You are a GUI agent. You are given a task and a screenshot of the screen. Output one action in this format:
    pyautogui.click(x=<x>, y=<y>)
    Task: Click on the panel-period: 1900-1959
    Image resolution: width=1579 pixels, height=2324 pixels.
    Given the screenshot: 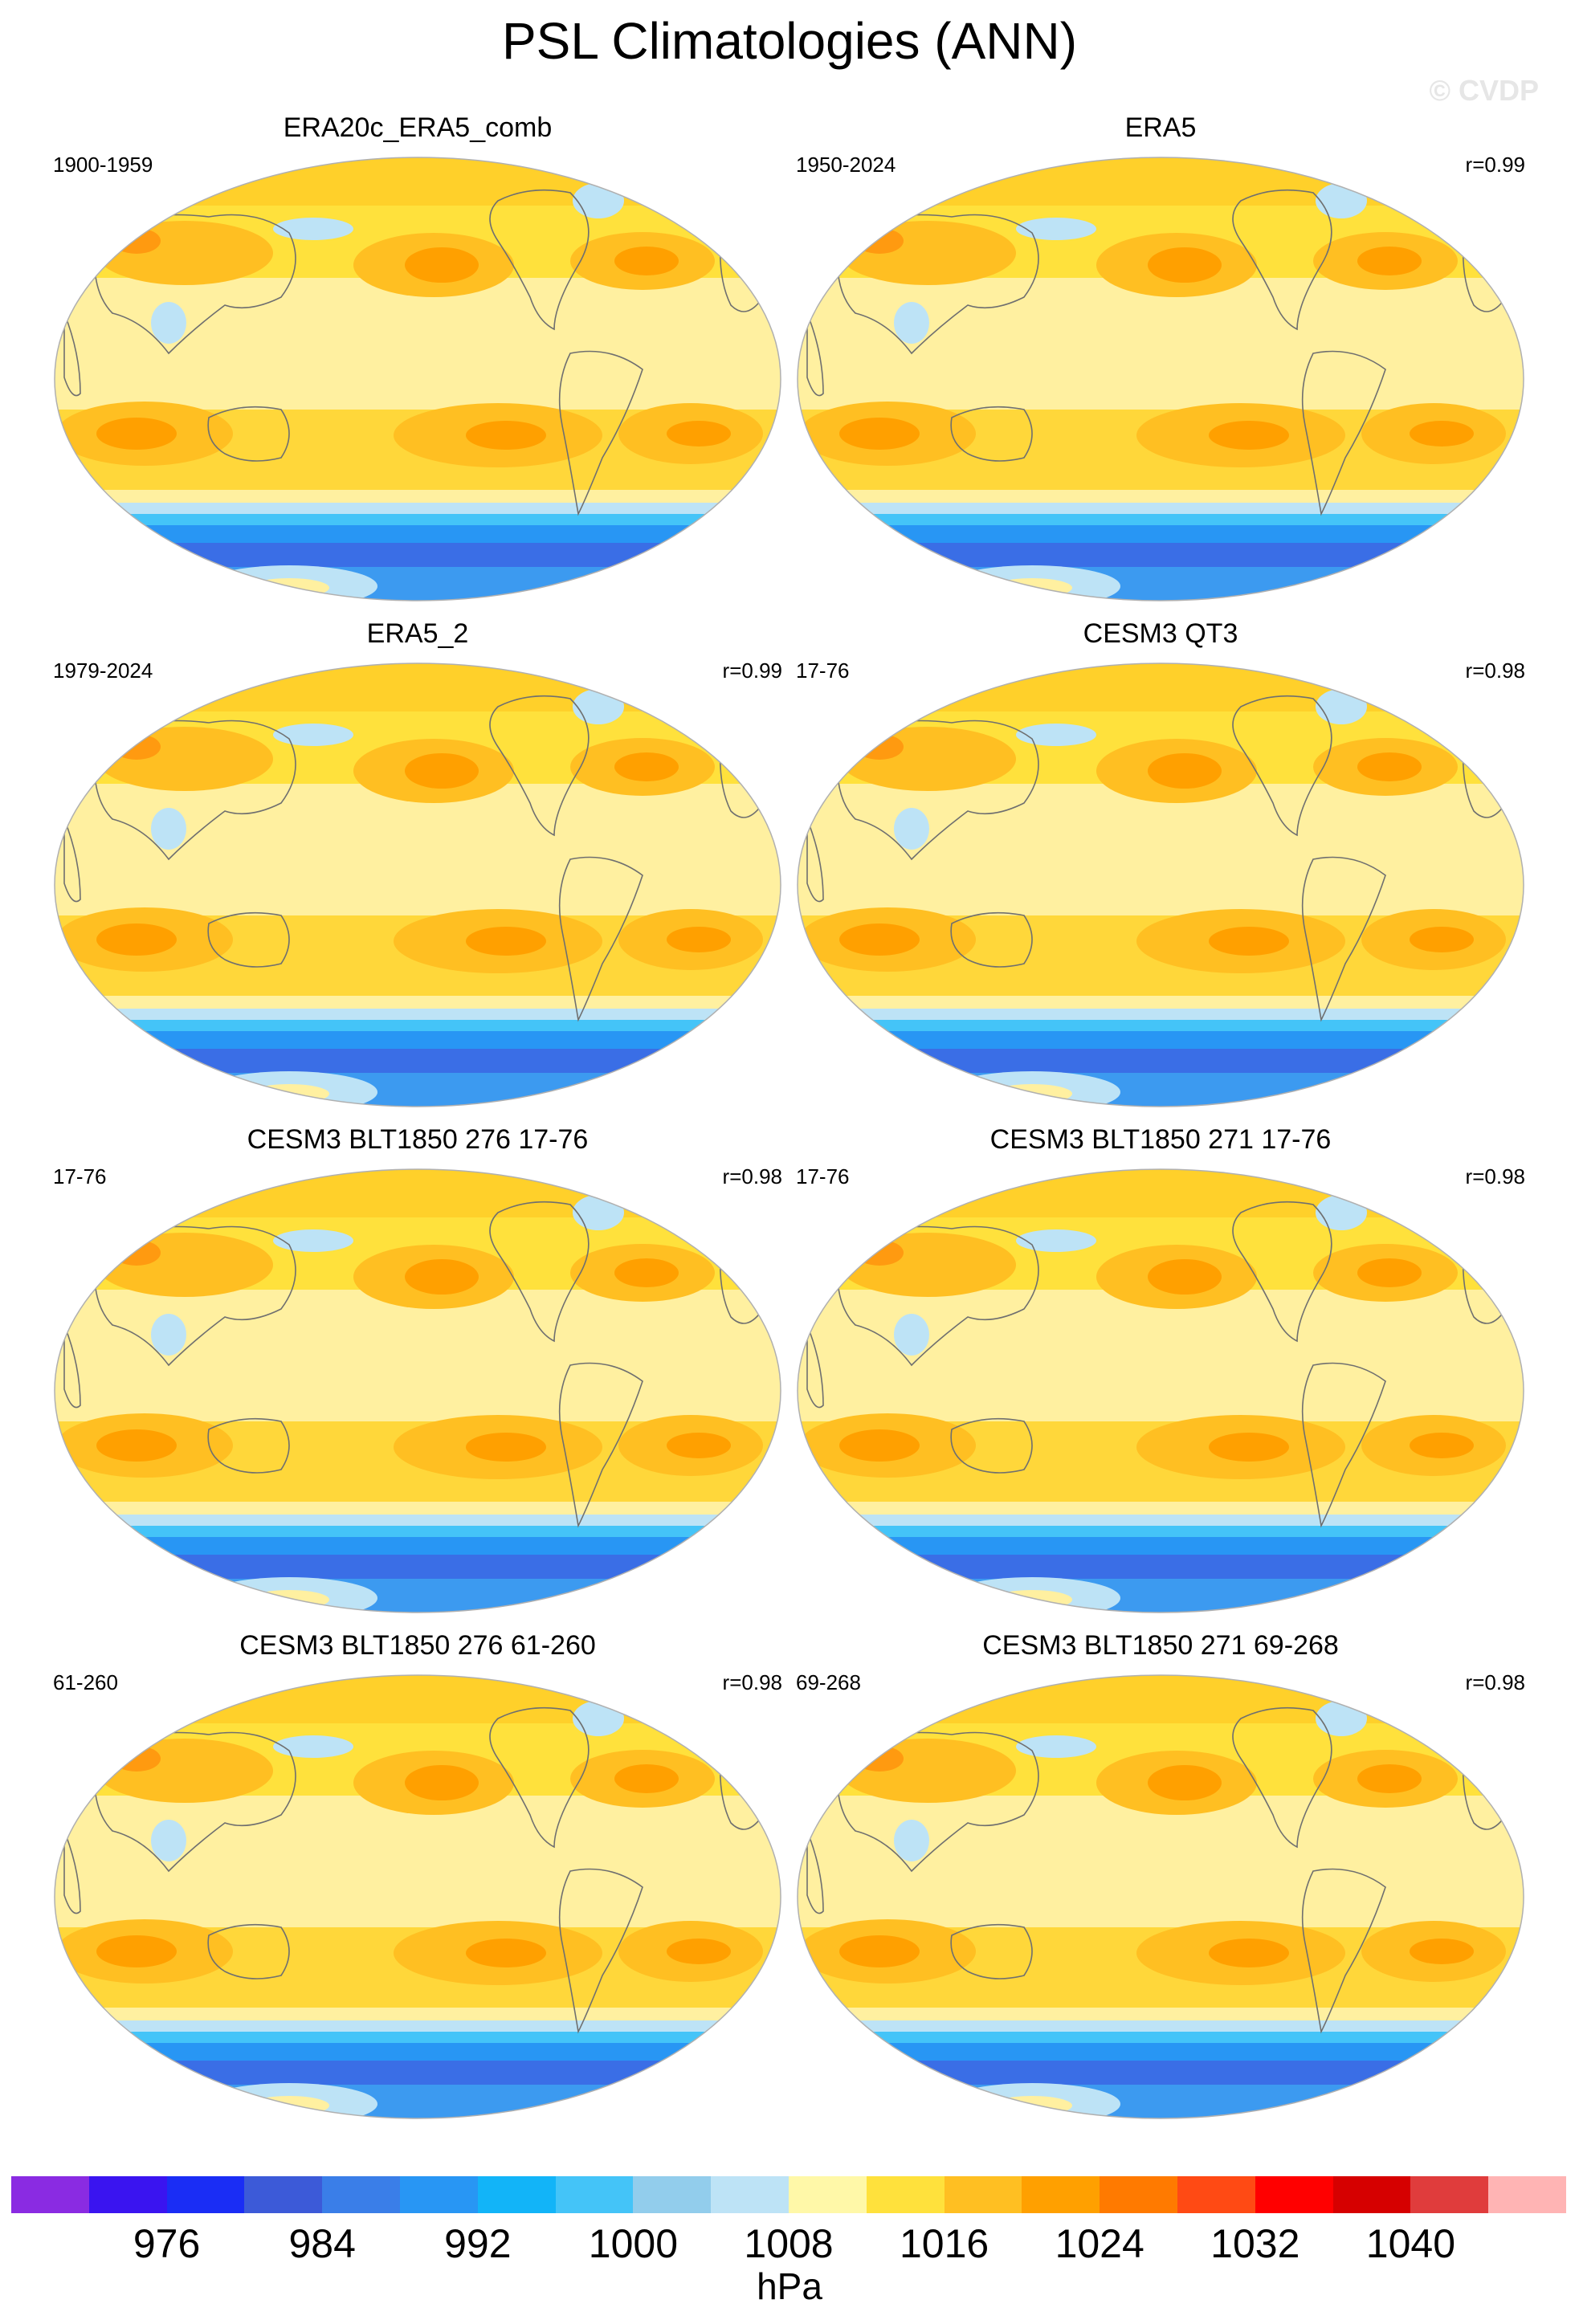 What is the action you would take?
    pyautogui.click(x=103, y=165)
    